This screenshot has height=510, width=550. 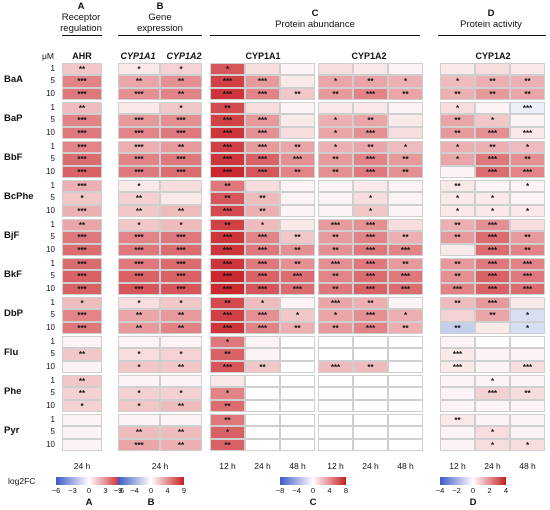 I want to click on heatmap-cell-bkf-b_cyp1a2: ***, so click(x=181, y=264).